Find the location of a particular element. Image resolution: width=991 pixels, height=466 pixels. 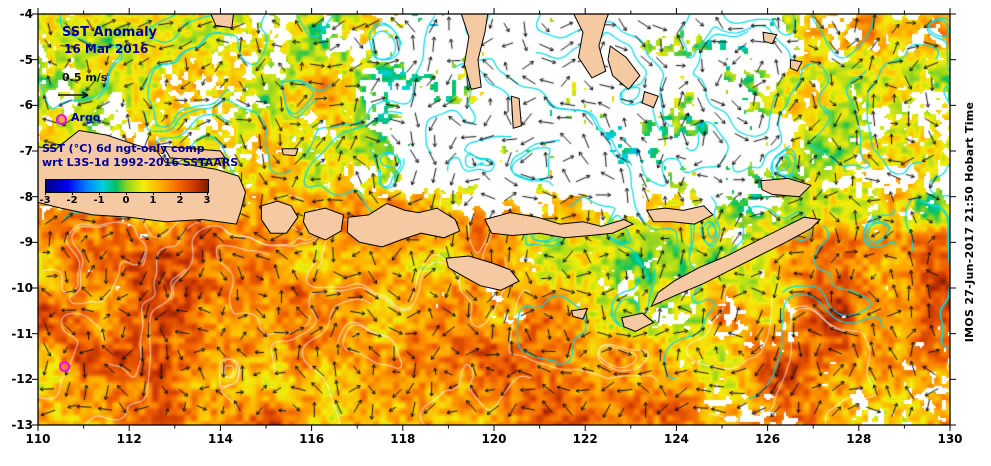

y-axis-tick-label: -13 is located at coordinates (22, 425).